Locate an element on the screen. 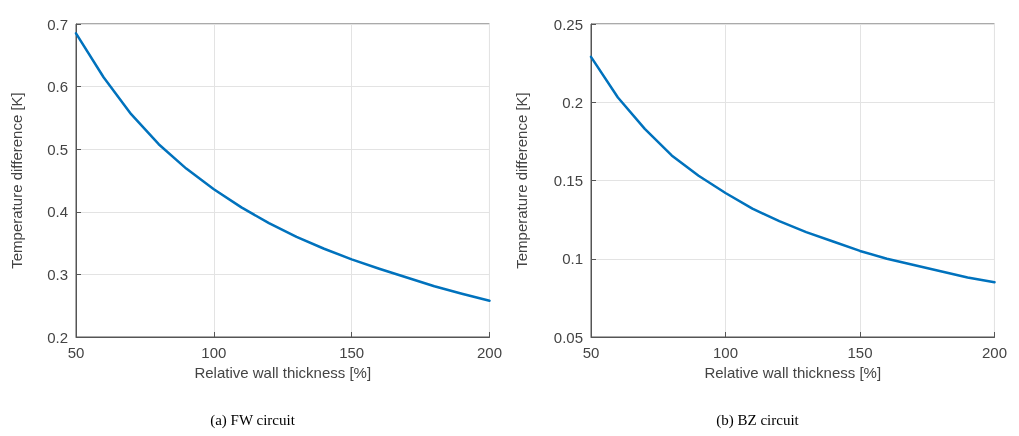  y-tick-label: 0.6 is located at coordinates (57, 87).